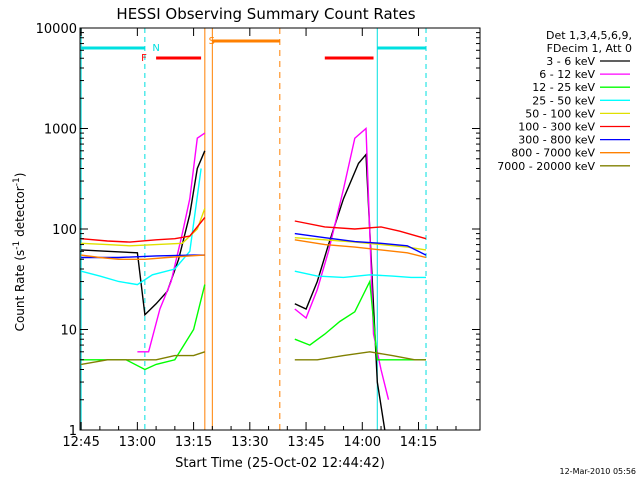  What do you see at coordinates (249, 442) in the screenshot?
I see `x-tick-label: 13:30` at bounding box center [249, 442].